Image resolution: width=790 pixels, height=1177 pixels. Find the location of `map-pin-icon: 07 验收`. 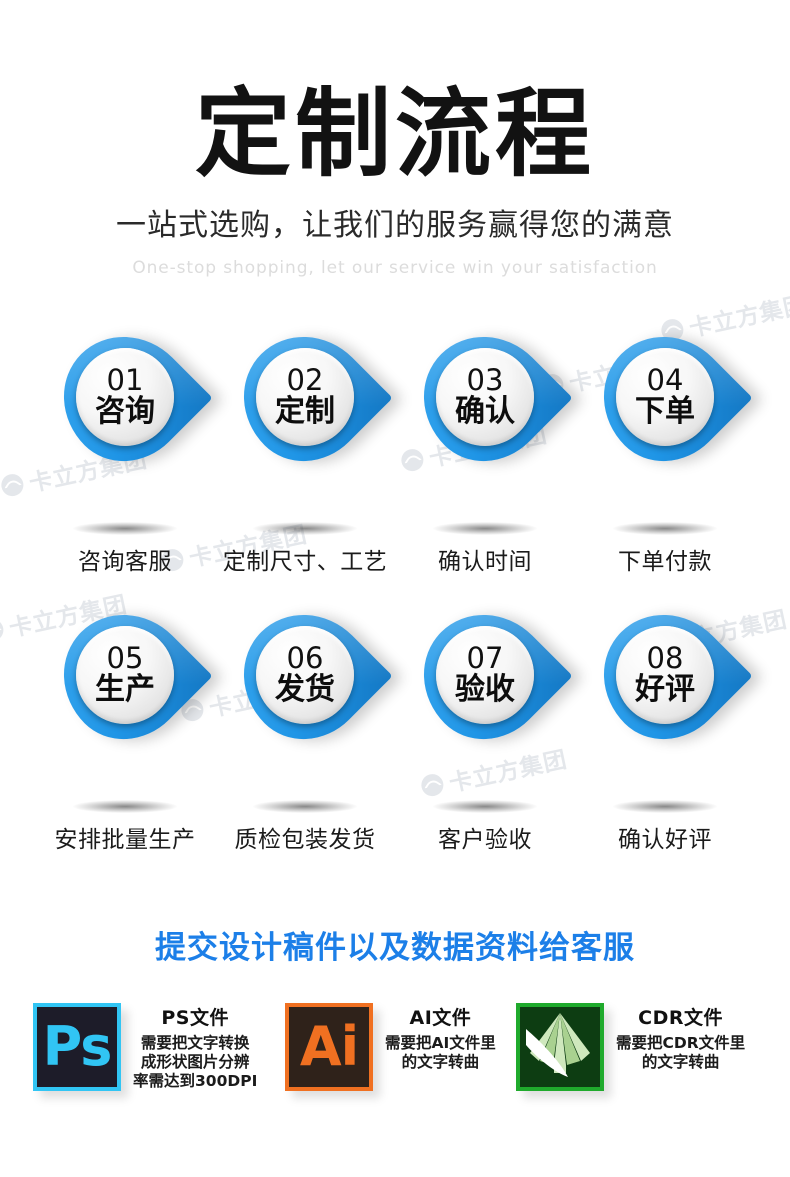

map-pin-icon: 07 验收 is located at coordinates (485, 686).